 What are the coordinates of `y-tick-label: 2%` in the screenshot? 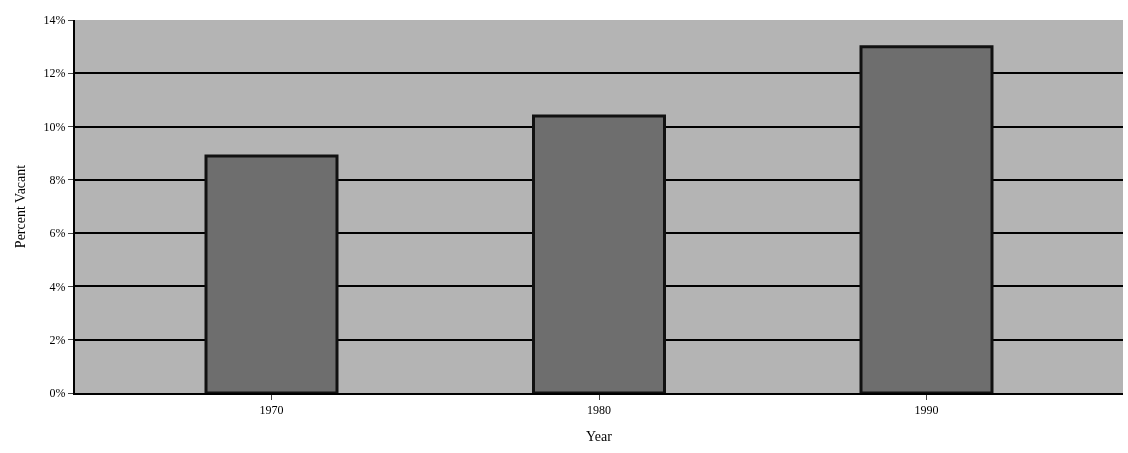 It's located at (57, 339).